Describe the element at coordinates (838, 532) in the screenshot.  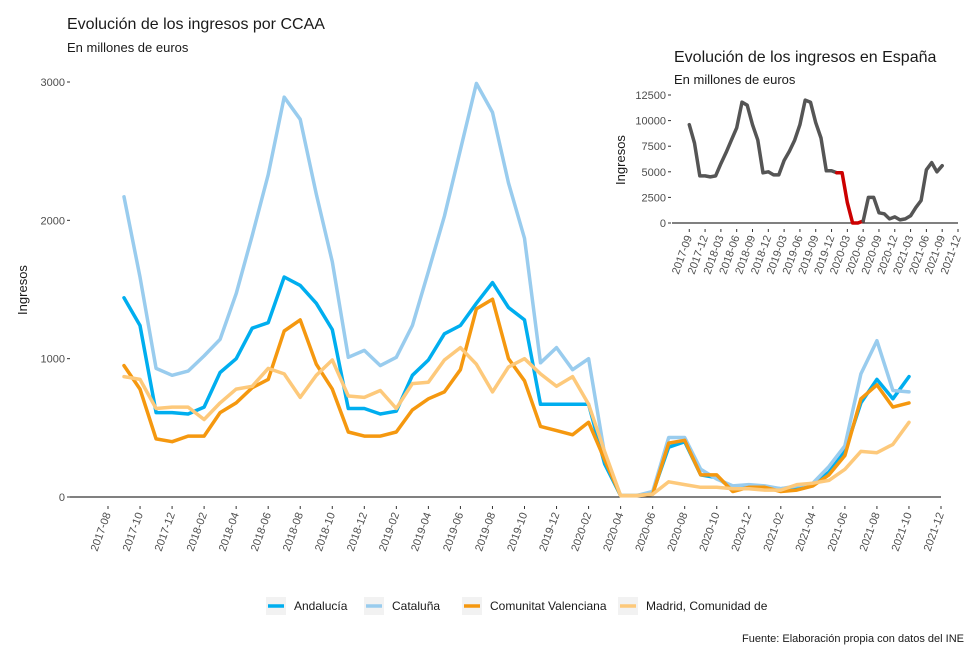
I see `main-x-tick-label: 2021-06` at that location.